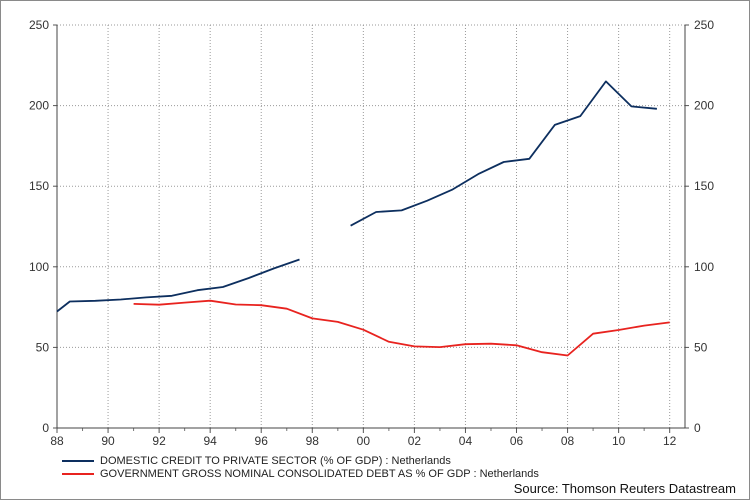  What do you see at coordinates (364, 441) in the screenshot?
I see `x-tick-label-00: 00` at bounding box center [364, 441].